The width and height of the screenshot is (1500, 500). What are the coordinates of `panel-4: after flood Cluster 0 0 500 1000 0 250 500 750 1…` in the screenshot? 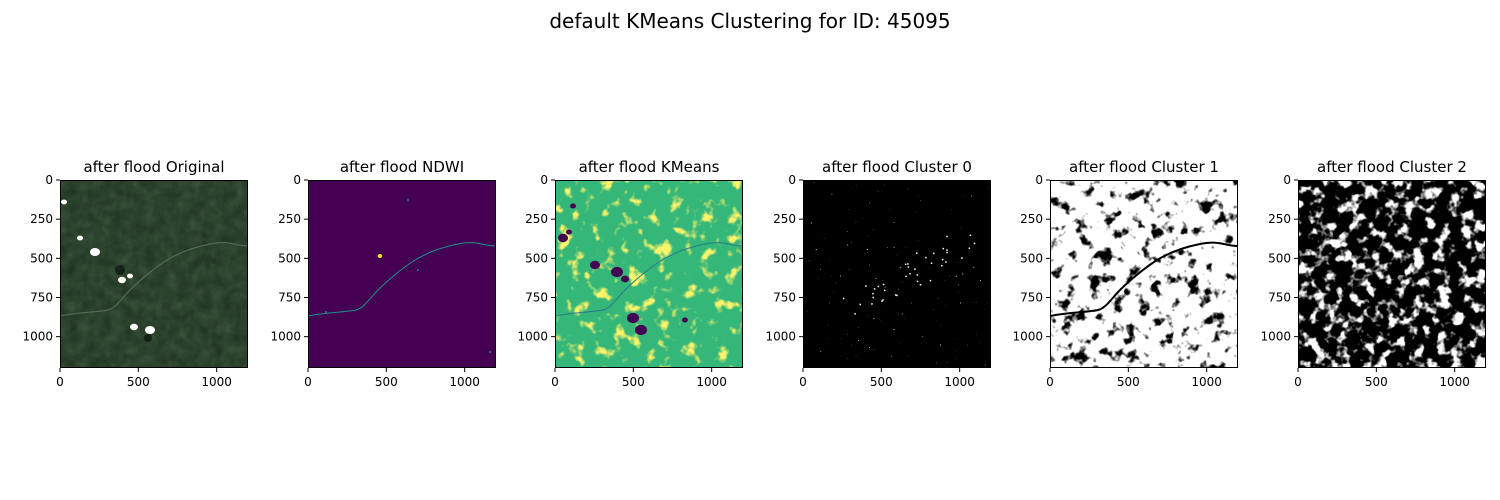 It's located at (878, 273).